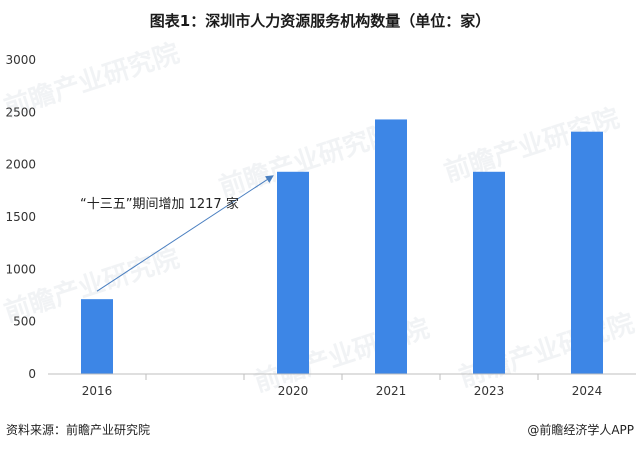 This screenshot has height=449, width=640. What do you see at coordinates (320, 21) in the screenshot?
I see `chart-title: 图表1：深圳市人力资源服务机构数量（单位：家）` at bounding box center [320, 21].